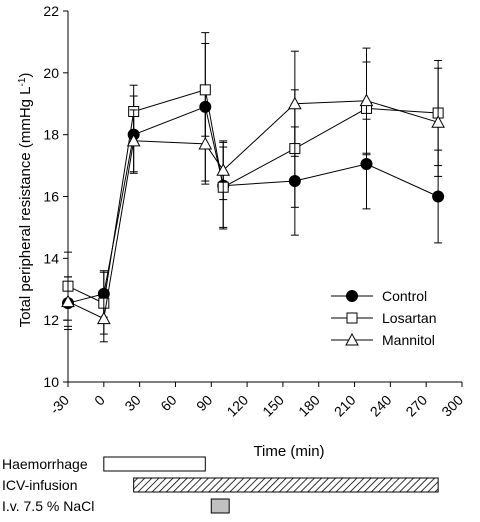 This screenshot has width=480, height=522. Describe the element at coordinates (408, 340) in the screenshot. I see `legend-label-mannitol: Mannitol` at that location.